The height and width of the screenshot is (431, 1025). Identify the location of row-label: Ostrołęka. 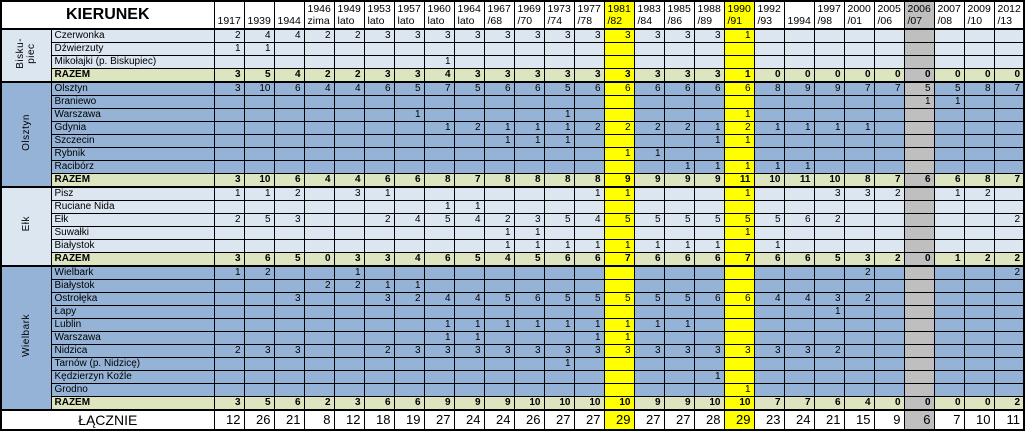
(132, 299).